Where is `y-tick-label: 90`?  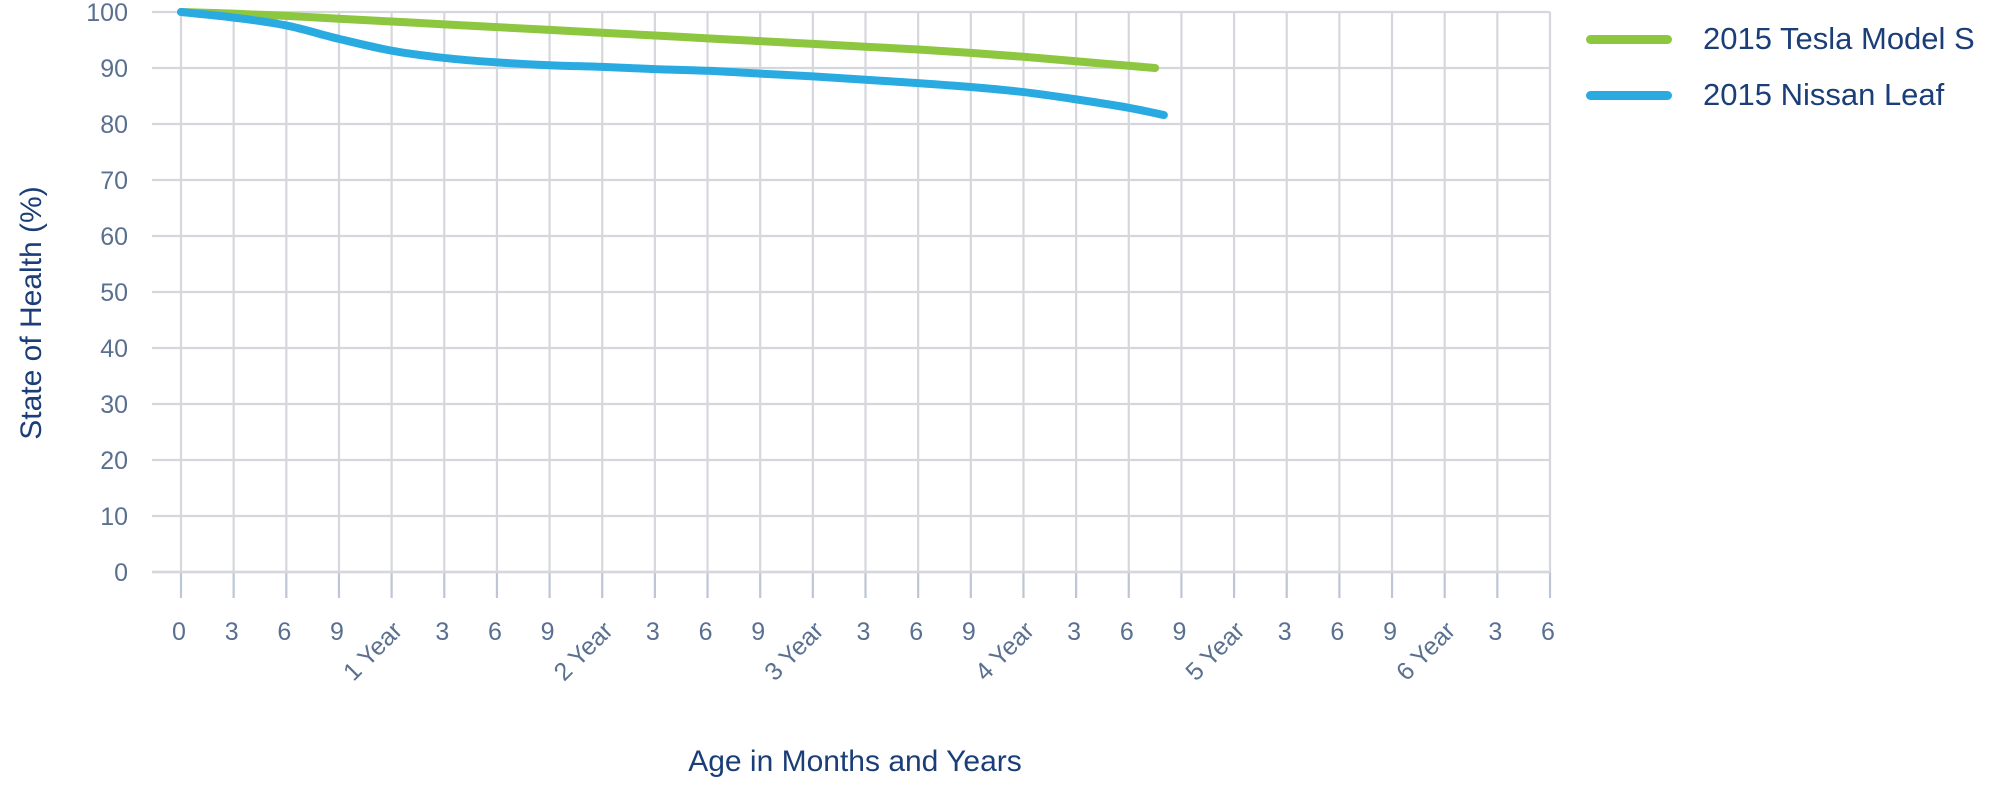
y-tick-label: 90 is located at coordinates (114, 69).